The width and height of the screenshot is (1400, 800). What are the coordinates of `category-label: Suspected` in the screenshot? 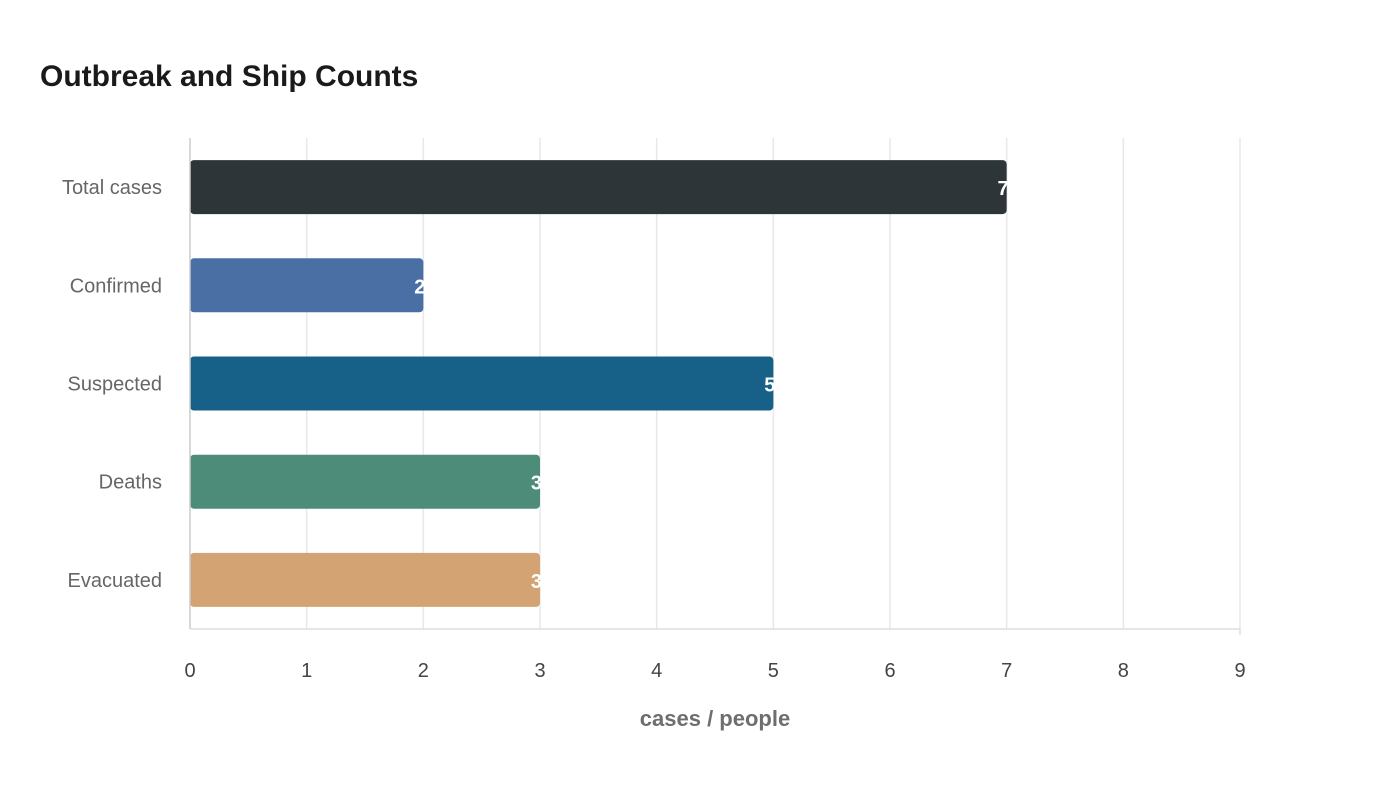 It's located at (114, 385).